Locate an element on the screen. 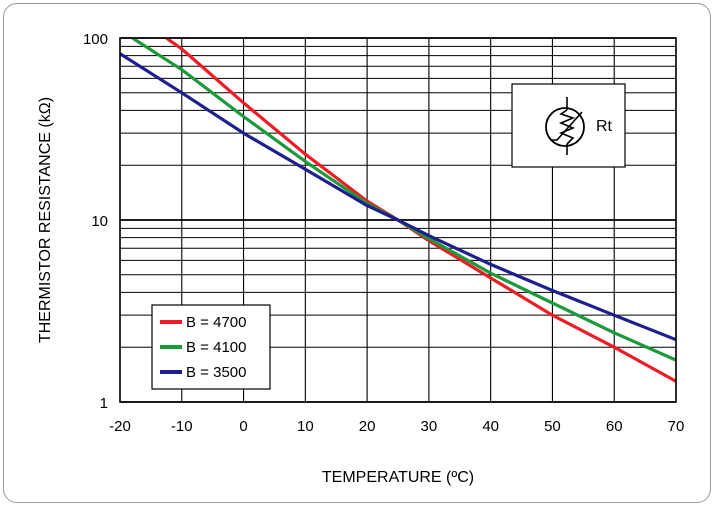  legend: B = 4700 B = 4100 B = 3500 is located at coordinates (211, 347).